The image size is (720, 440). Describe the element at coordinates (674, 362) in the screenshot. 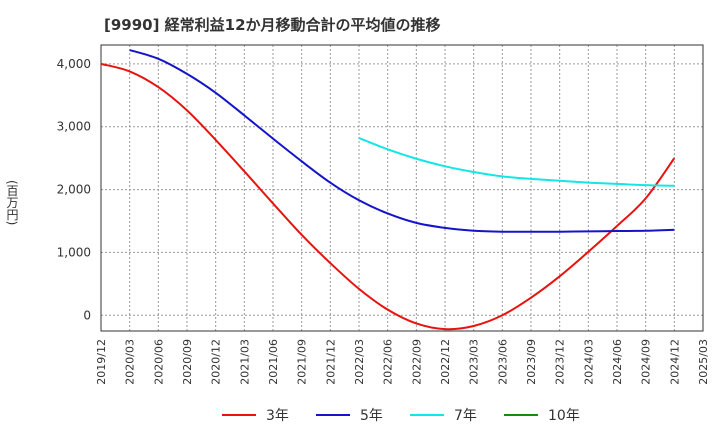

I see `x-tick-label: 2024/12` at that location.